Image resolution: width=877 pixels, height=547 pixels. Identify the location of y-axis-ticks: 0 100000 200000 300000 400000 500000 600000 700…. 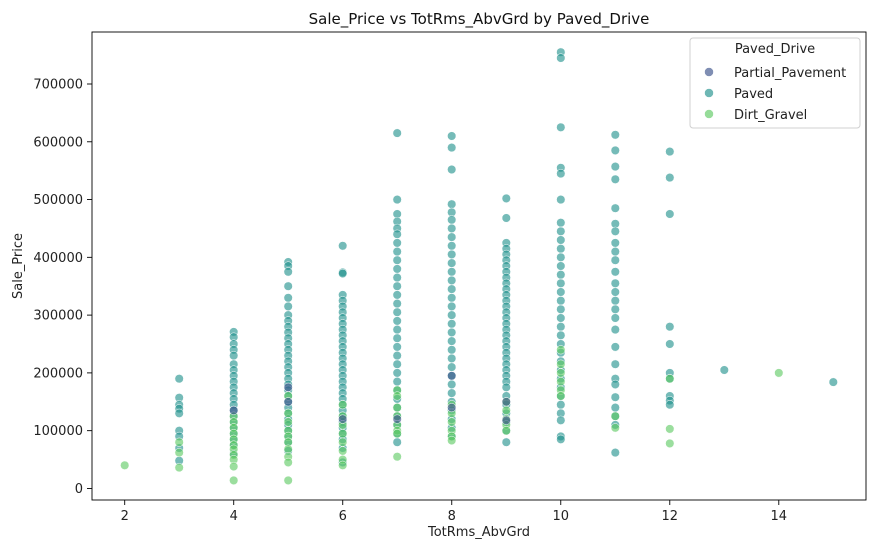
(62, 287).